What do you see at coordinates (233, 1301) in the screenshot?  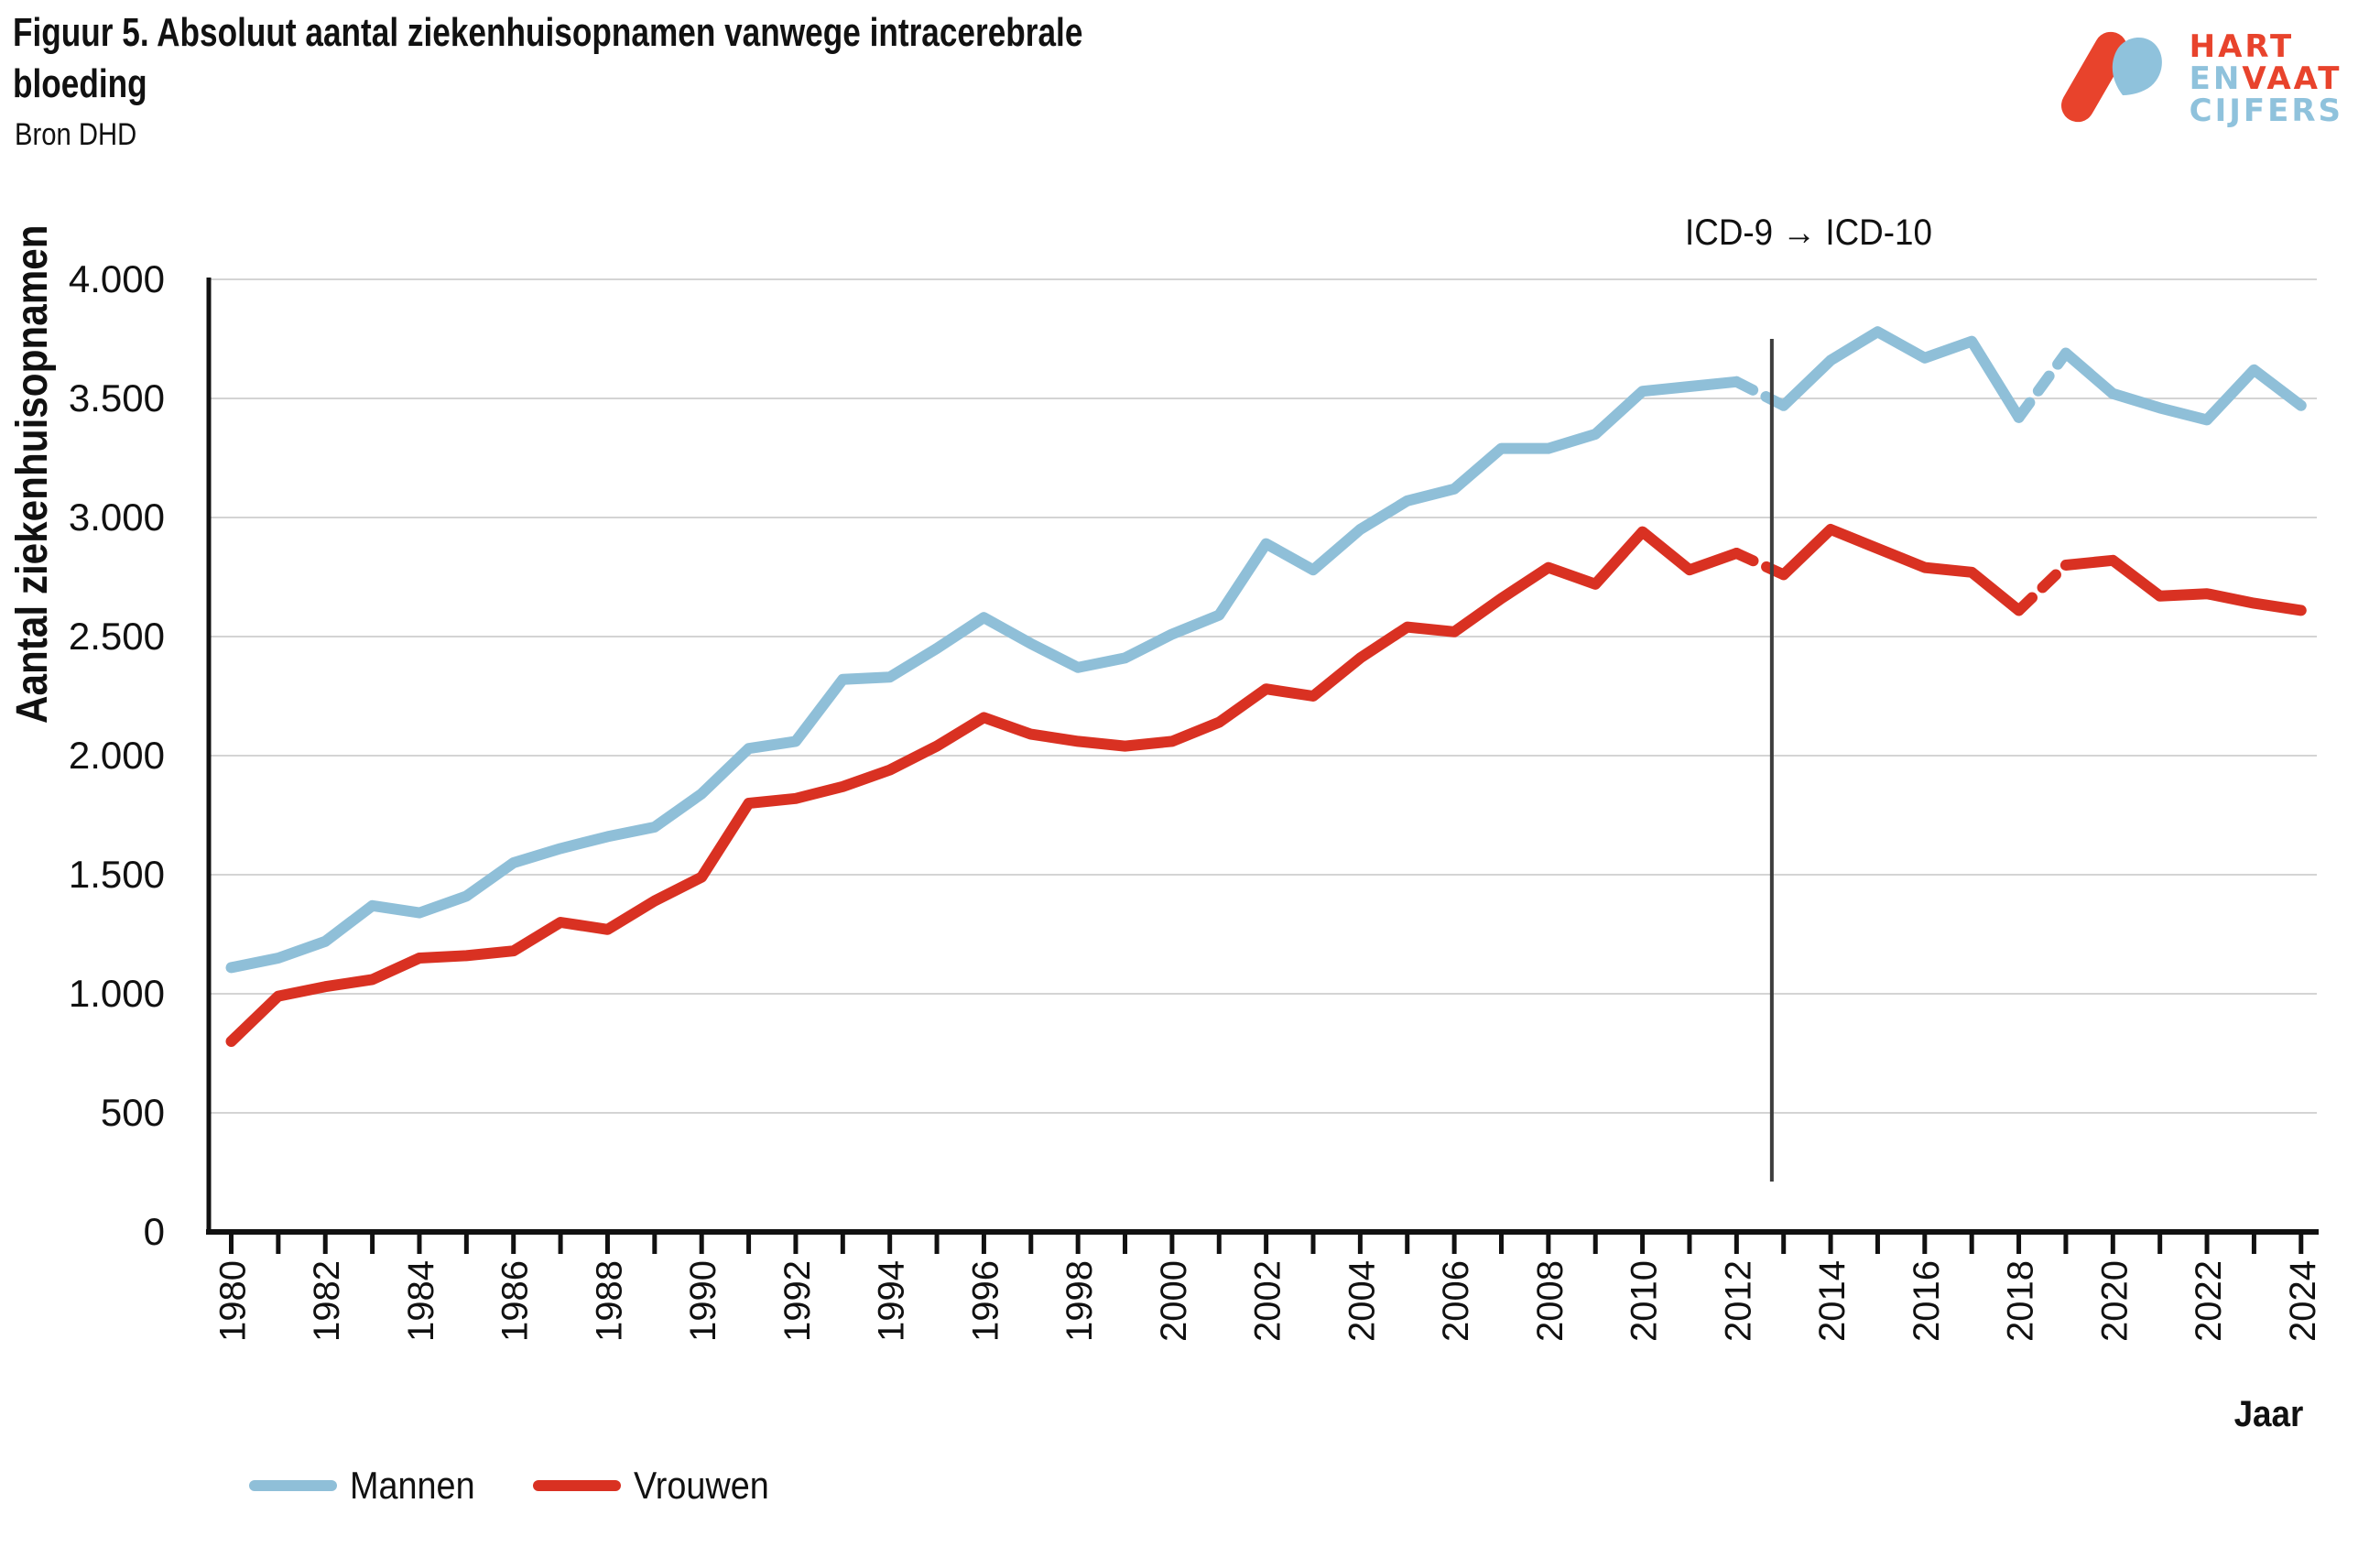 I see `x-tick-label: 1980` at bounding box center [233, 1301].